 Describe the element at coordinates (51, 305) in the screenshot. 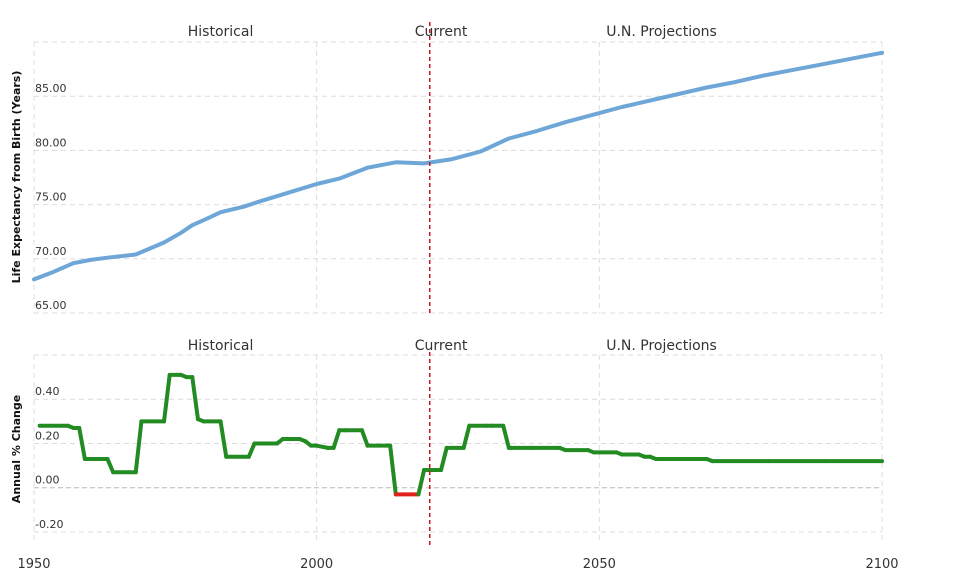

I see `y-tick-label: 65.00` at that location.